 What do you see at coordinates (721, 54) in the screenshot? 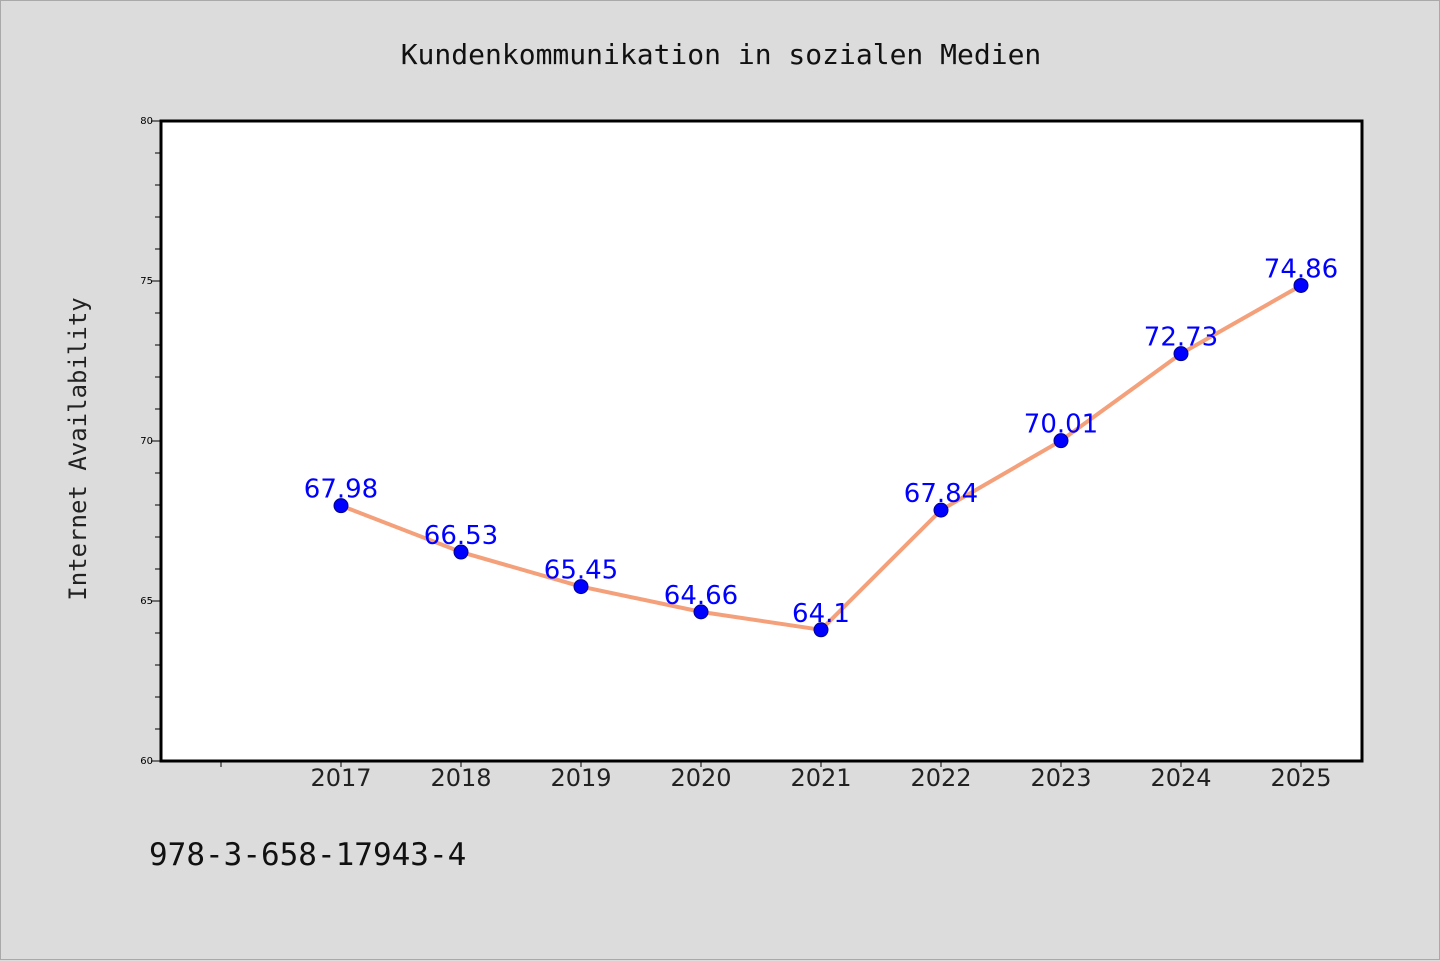
I see `chart-title: Kundenkommunikation in sozialen Medien` at bounding box center [721, 54].